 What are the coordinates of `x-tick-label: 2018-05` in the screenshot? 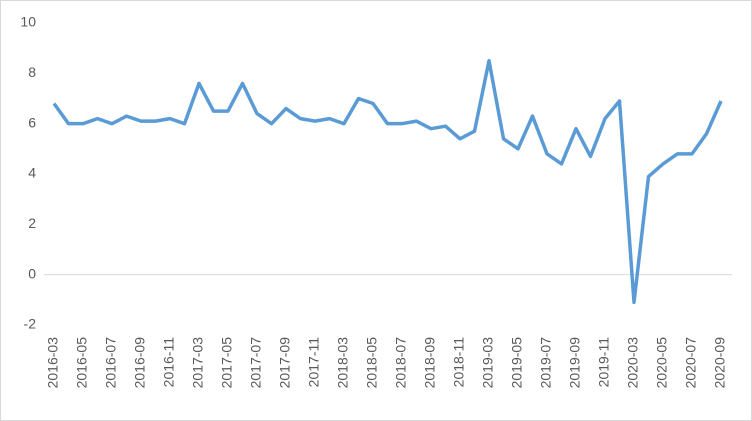 It's located at (372, 363).